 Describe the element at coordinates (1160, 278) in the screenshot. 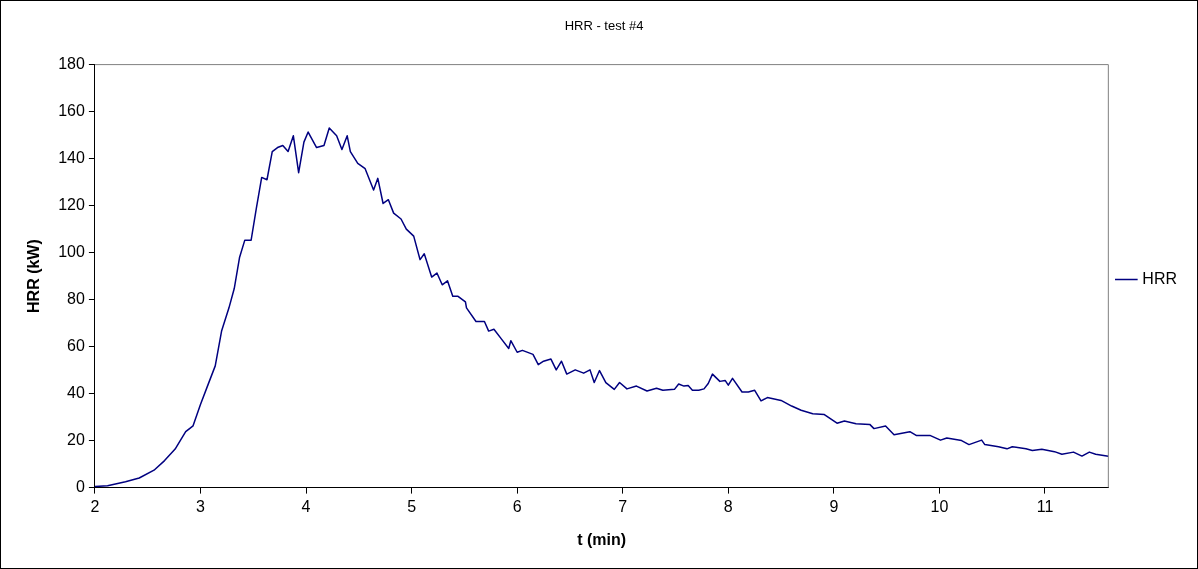

I see `legend-label: HRR` at that location.